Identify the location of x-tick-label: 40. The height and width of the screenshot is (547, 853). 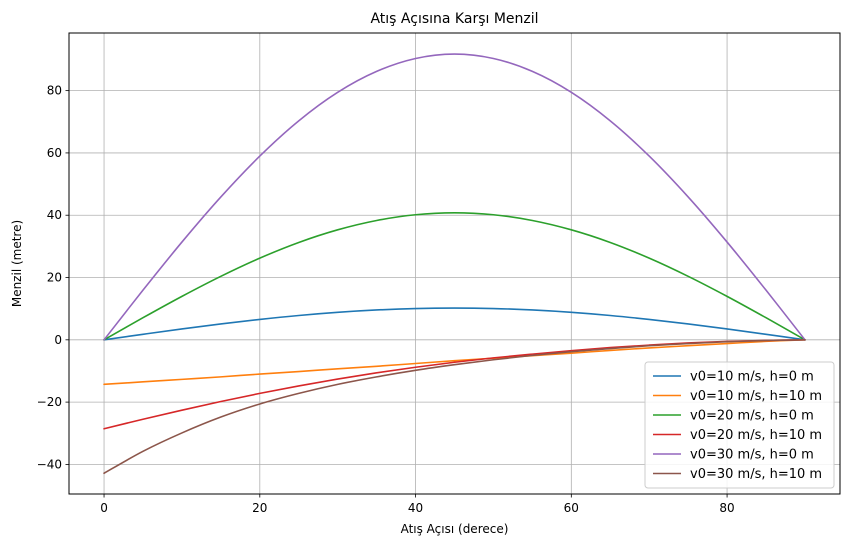
(415, 508).